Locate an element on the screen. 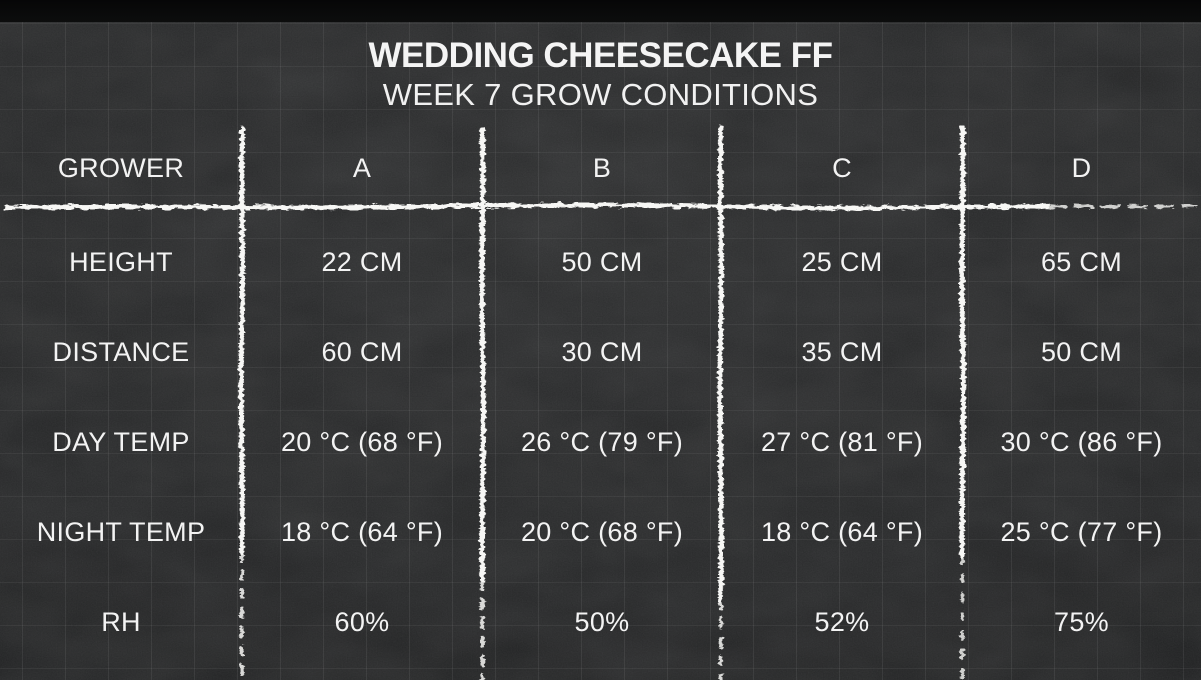  table-row-distance: DISTANCE 60 CM 30 CM 35 CM 50 CM is located at coordinates (600, 352).